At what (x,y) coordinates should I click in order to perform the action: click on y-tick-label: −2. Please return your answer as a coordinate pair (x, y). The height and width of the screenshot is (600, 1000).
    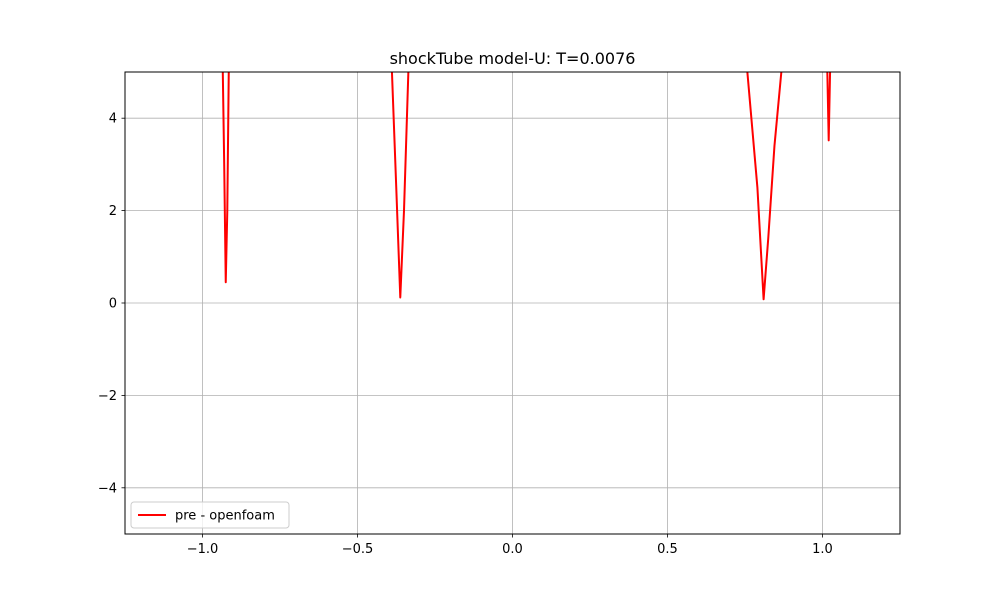
    Looking at the image, I should click on (107, 396).